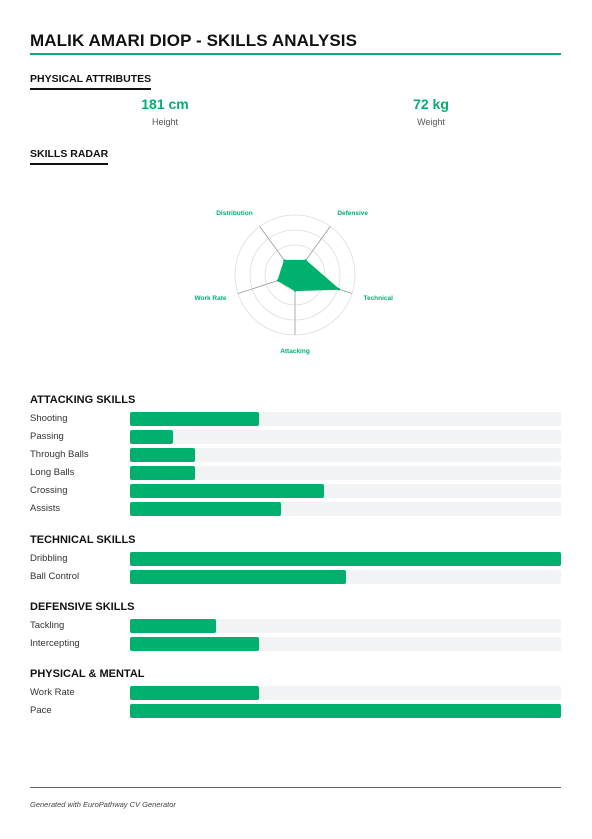 This screenshot has width=592, height=839. I want to click on skill-label: Assists, so click(45, 508).